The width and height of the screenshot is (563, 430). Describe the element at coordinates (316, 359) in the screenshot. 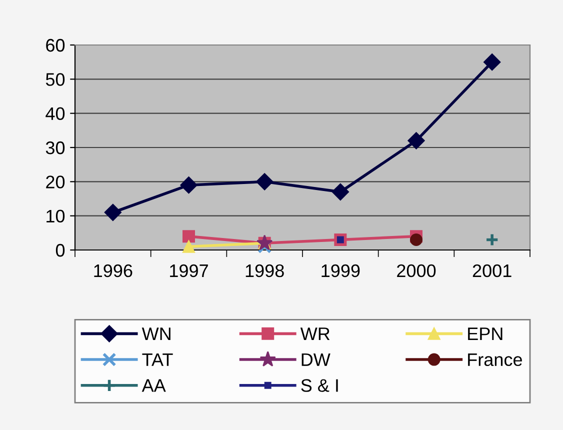

I see `legend-label: DW` at that location.